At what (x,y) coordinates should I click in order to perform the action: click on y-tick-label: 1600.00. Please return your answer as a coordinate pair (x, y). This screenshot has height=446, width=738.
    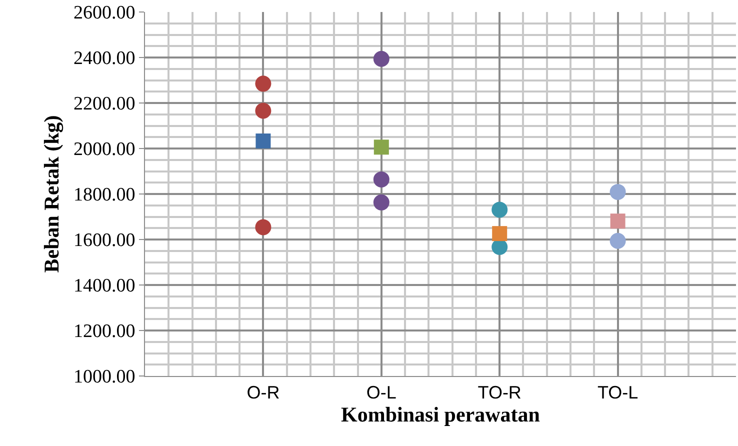
    Looking at the image, I should click on (104, 241).